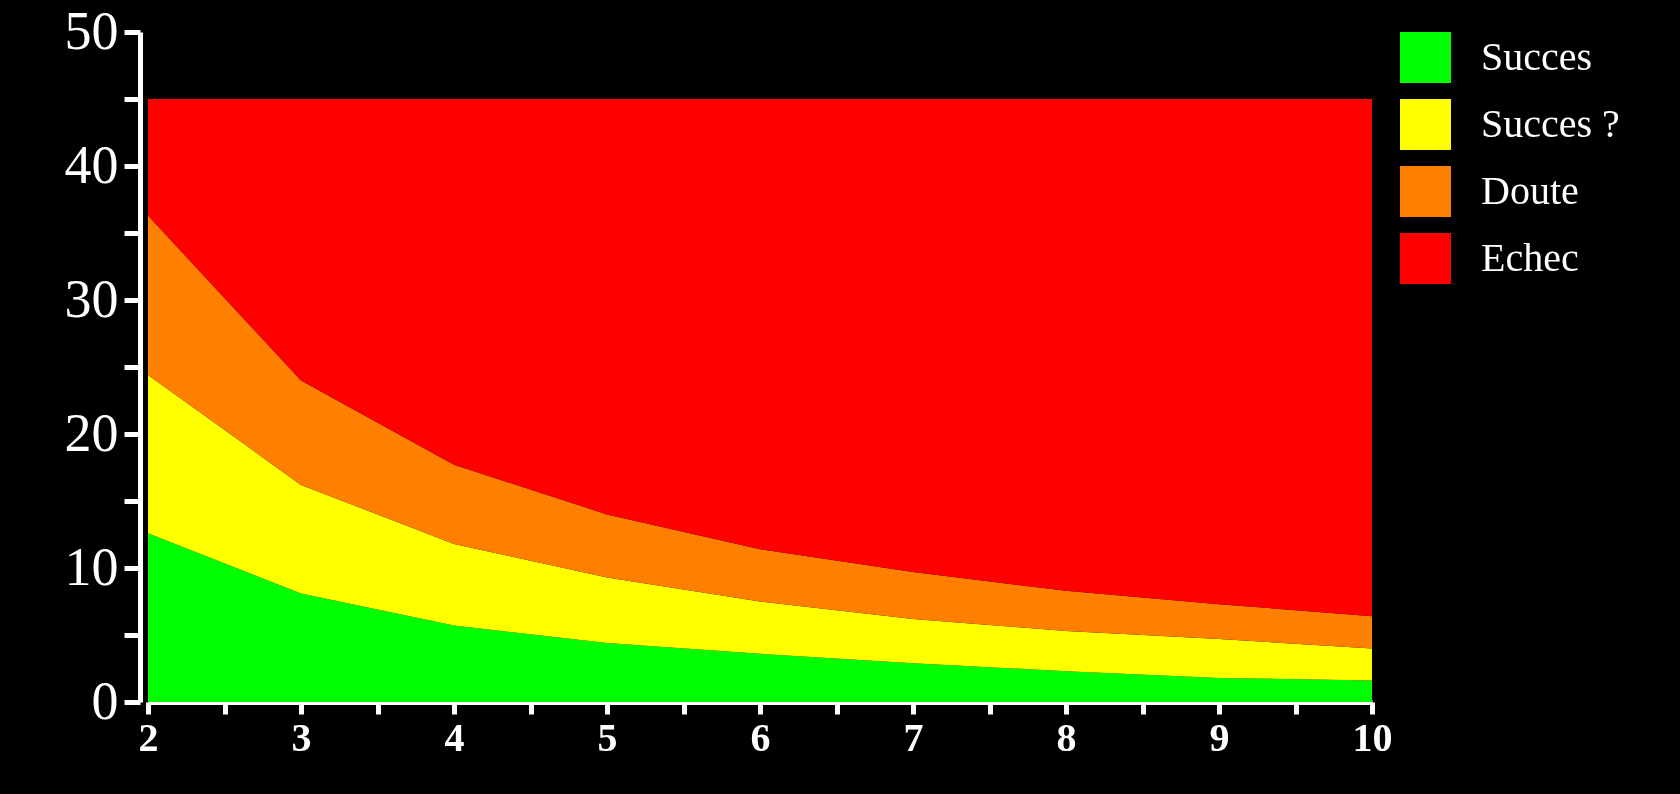 The image size is (1680, 794). I want to click on y-tick-label: 50, so click(91, 30).